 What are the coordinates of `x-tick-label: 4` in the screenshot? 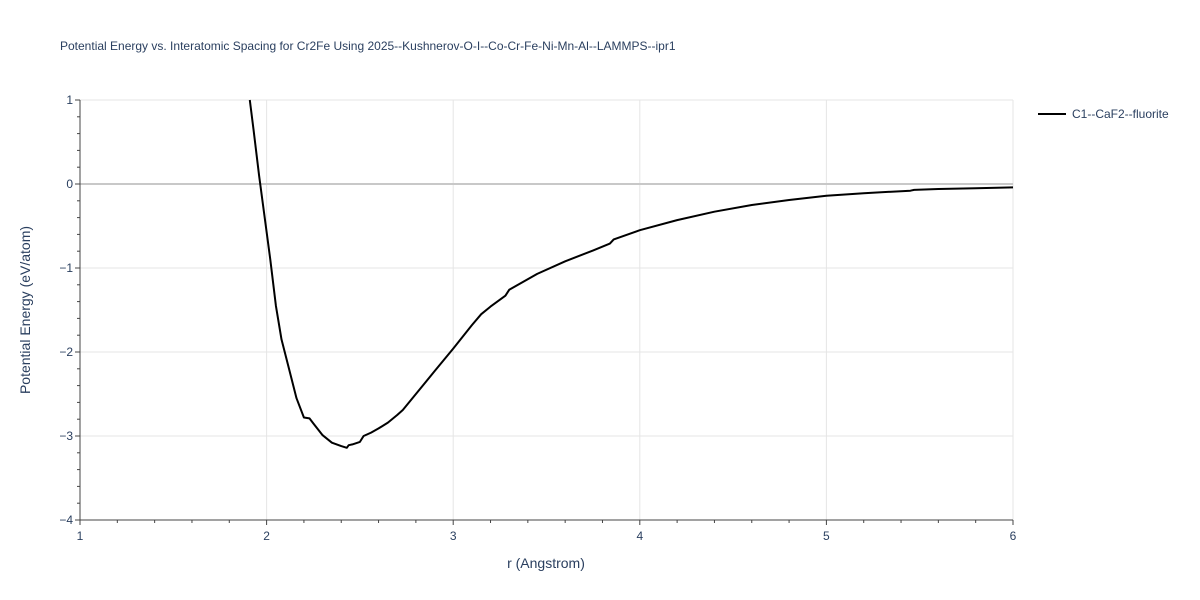 It's located at (639, 536).